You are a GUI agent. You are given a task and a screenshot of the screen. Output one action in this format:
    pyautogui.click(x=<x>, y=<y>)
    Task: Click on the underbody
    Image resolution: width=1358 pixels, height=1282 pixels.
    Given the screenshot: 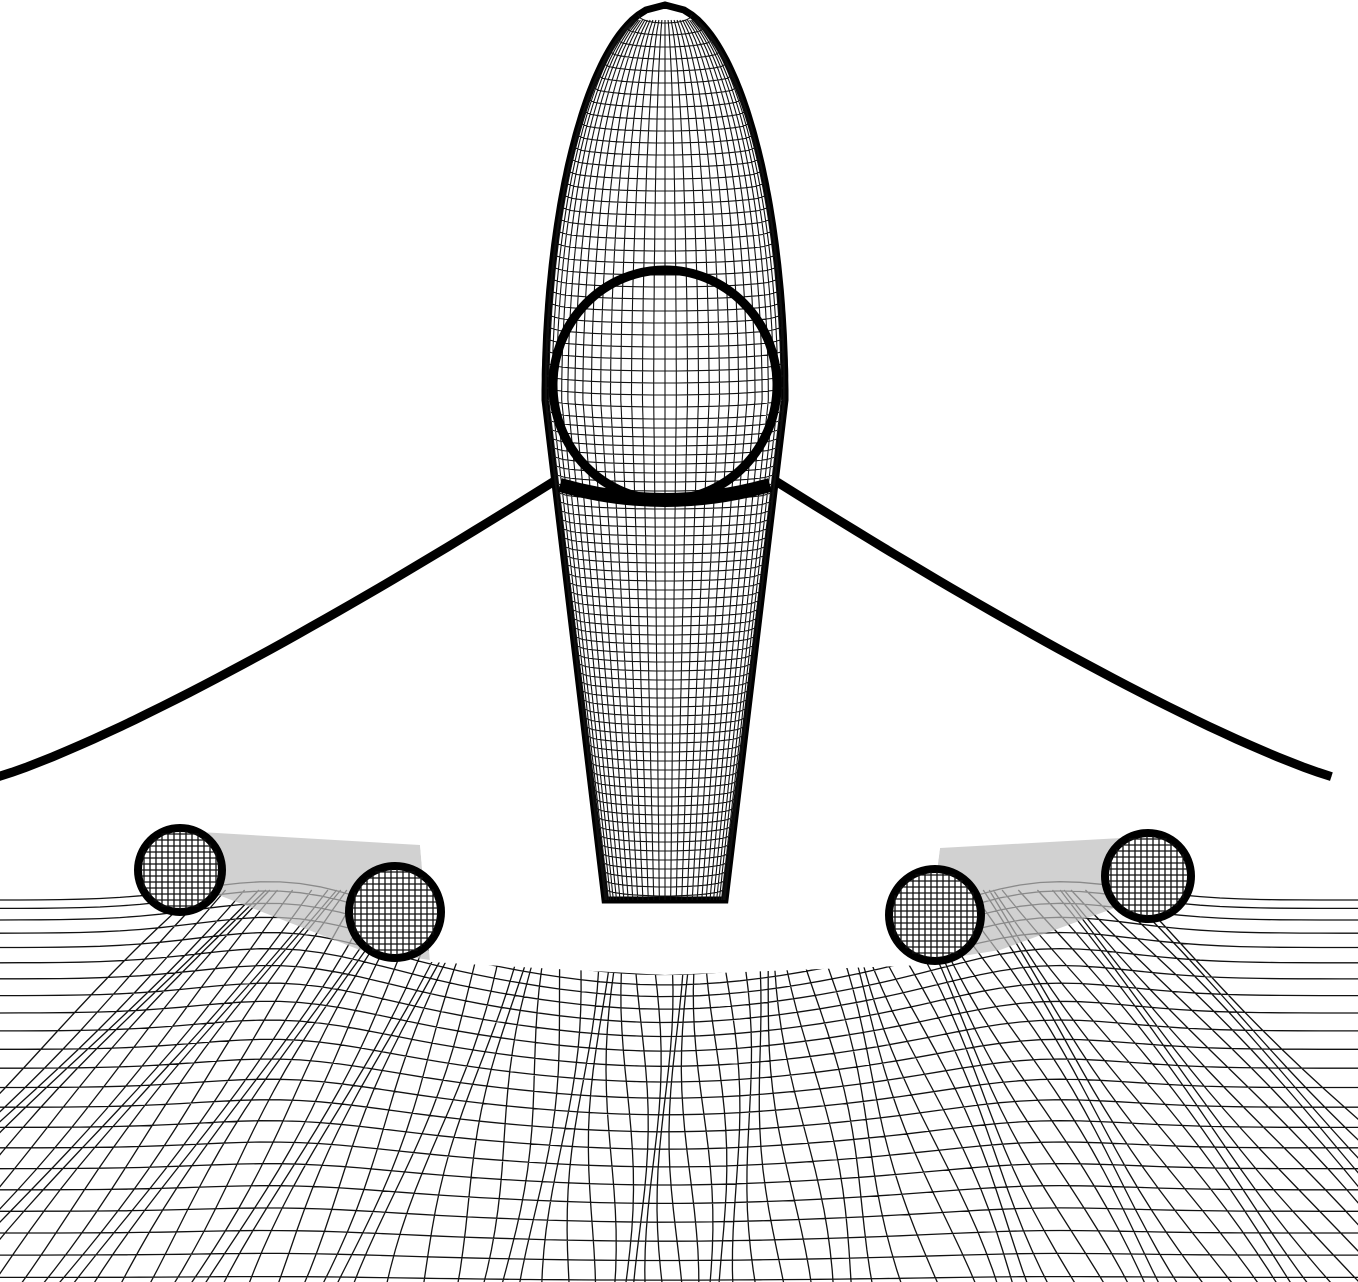 What is the action you would take?
    pyautogui.click(x=680, y=910)
    